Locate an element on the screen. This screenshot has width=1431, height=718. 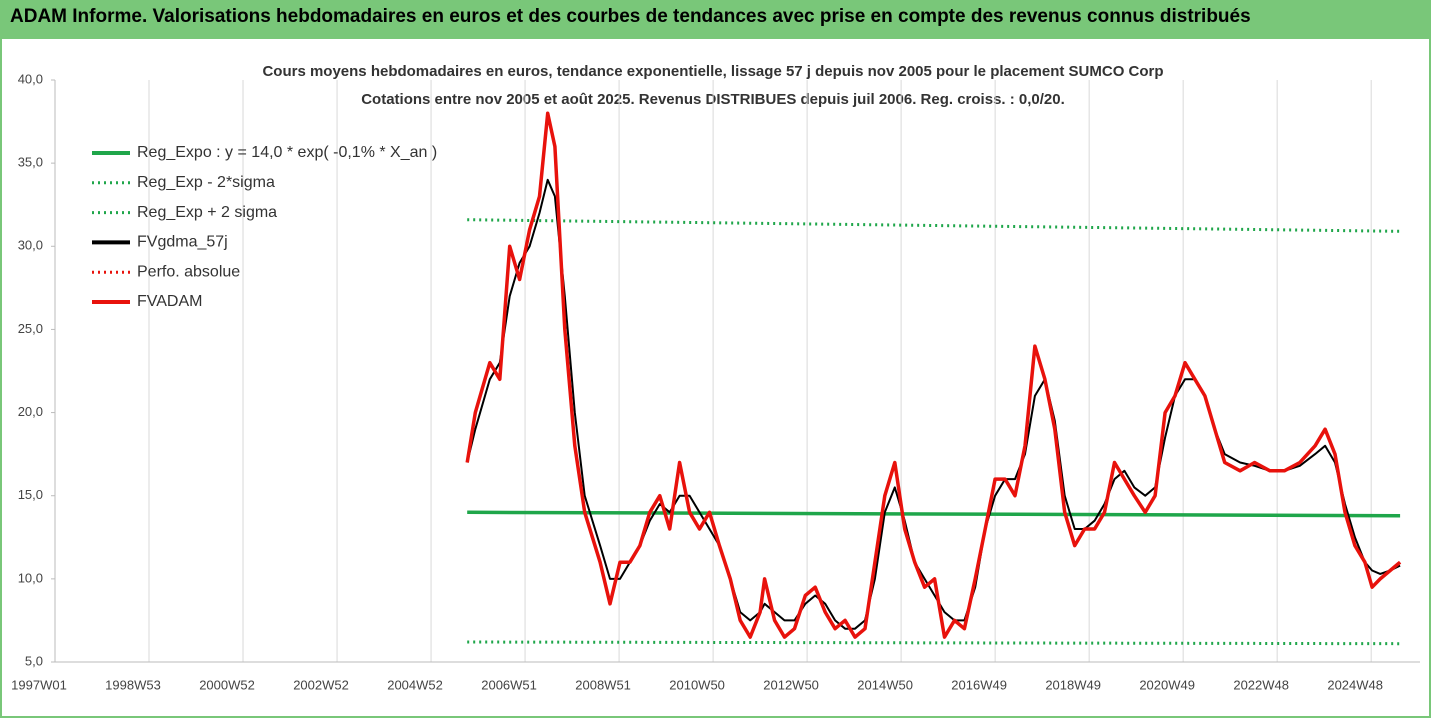
y-tick-label: 30,0 is located at coordinates (30, 245).